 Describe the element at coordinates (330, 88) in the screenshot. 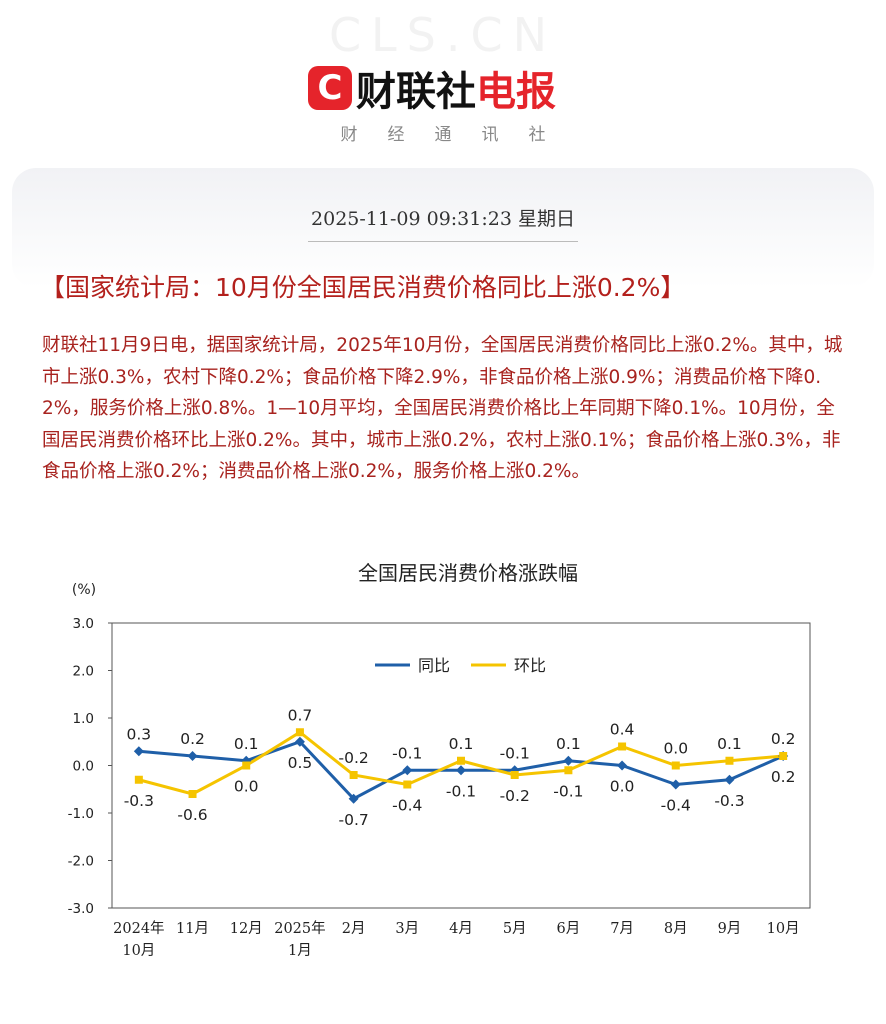

I see `logo-icon: C` at that location.